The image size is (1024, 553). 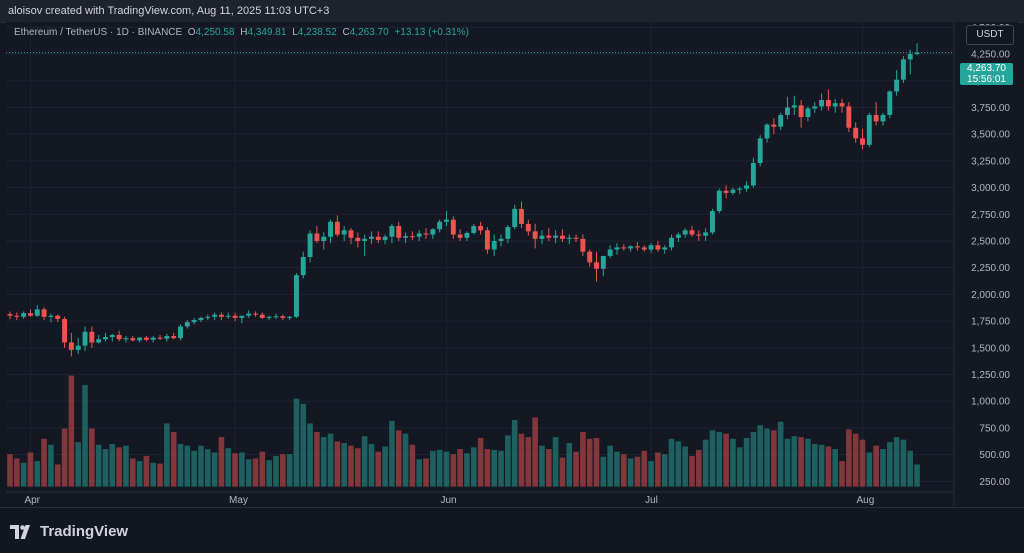 I want to click on bar-countdown: 15:56:01, so click(x=986, y=79).